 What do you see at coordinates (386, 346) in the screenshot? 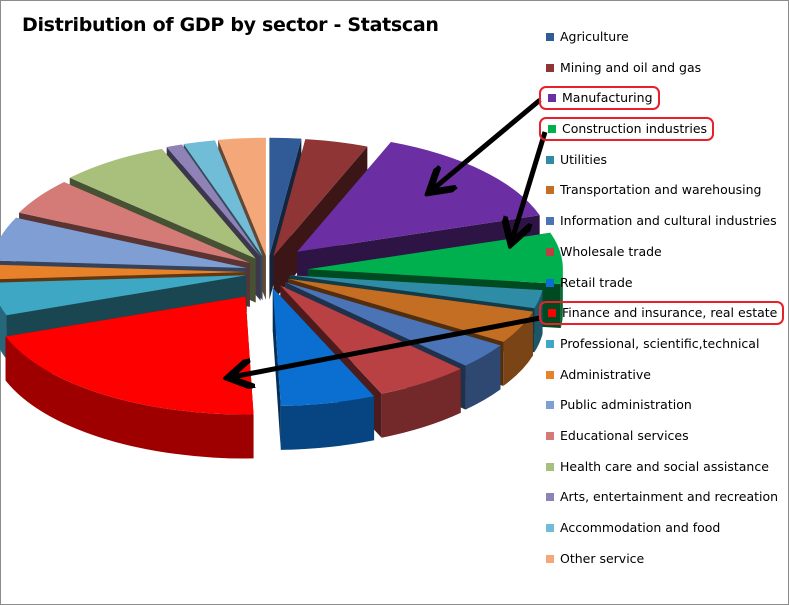
I see `annotation-arrow-finance` at bounding box center [386, 346].